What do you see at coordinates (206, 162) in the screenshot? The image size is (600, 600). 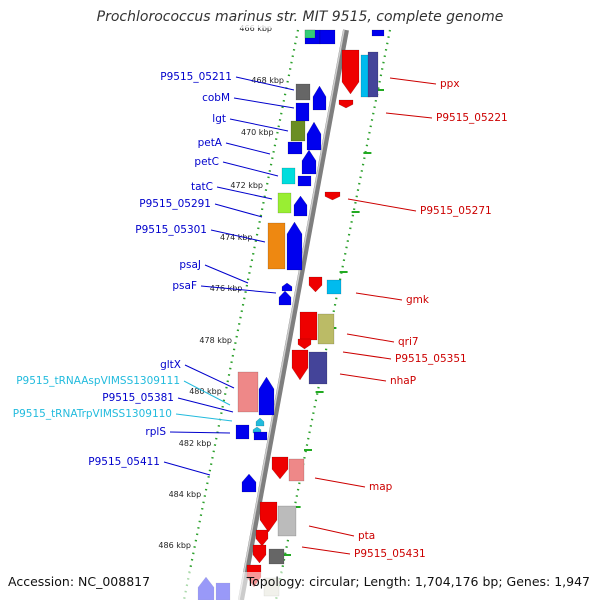 I see `gene-label-petc: petC` at bounding box center [206, 162].